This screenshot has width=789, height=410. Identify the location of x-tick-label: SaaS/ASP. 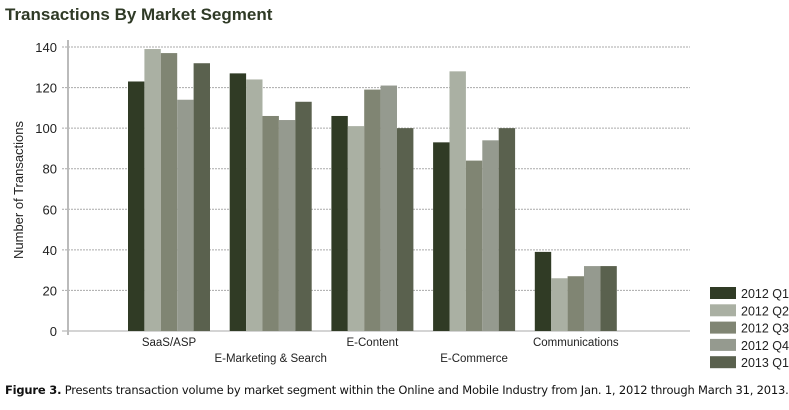
(169, 343).